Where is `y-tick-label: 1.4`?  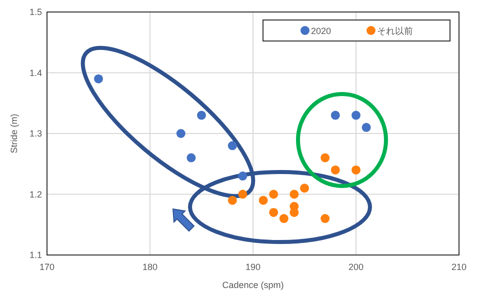 y-tick-label: 1.4 is located at coordinates (35, 73).